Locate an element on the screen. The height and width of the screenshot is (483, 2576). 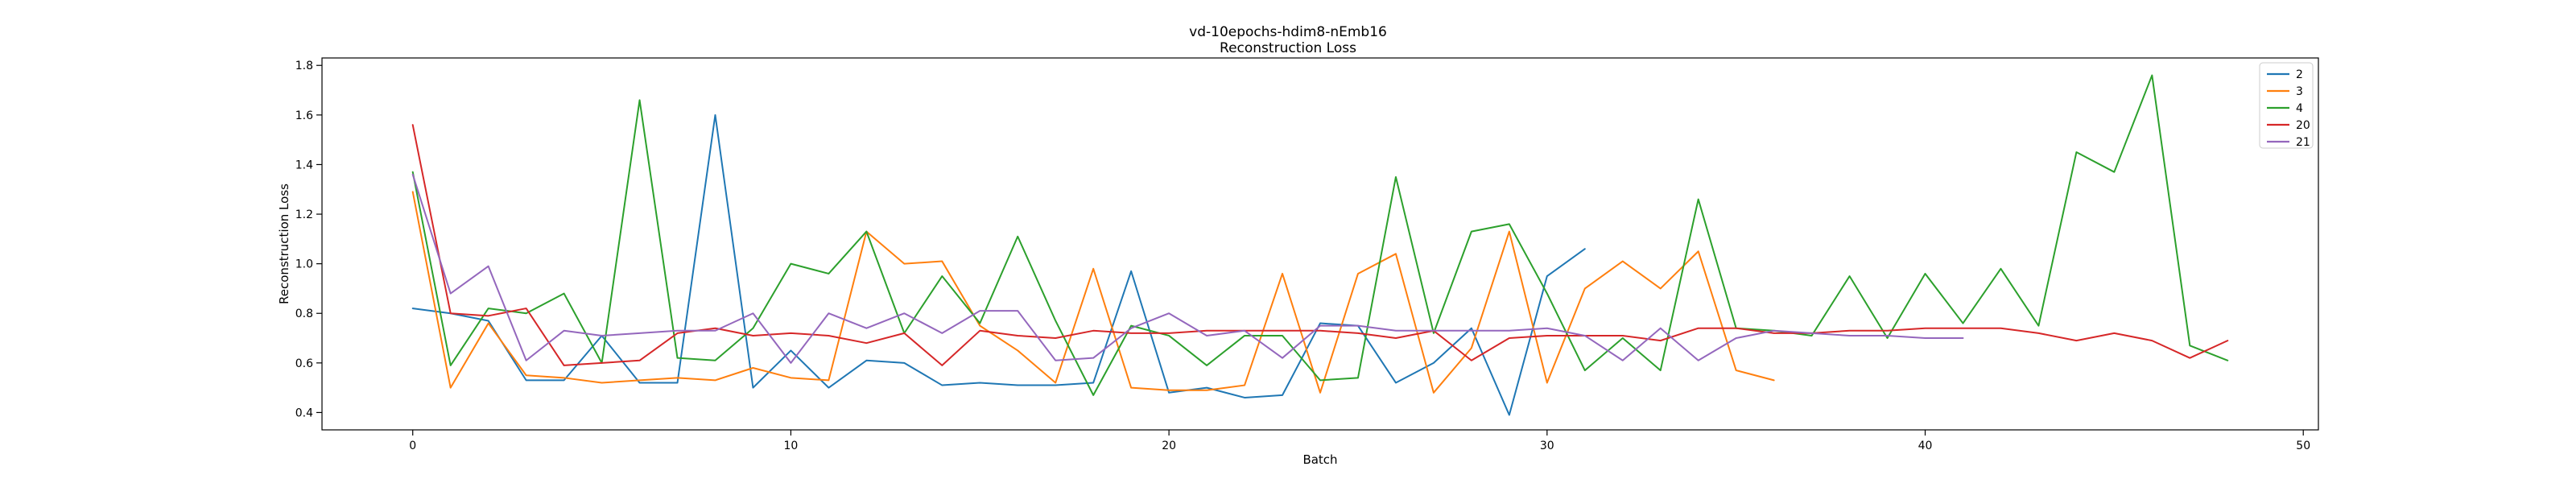
legend-items: 2 3 4 20 21 is located at coordinates (2288, 108).